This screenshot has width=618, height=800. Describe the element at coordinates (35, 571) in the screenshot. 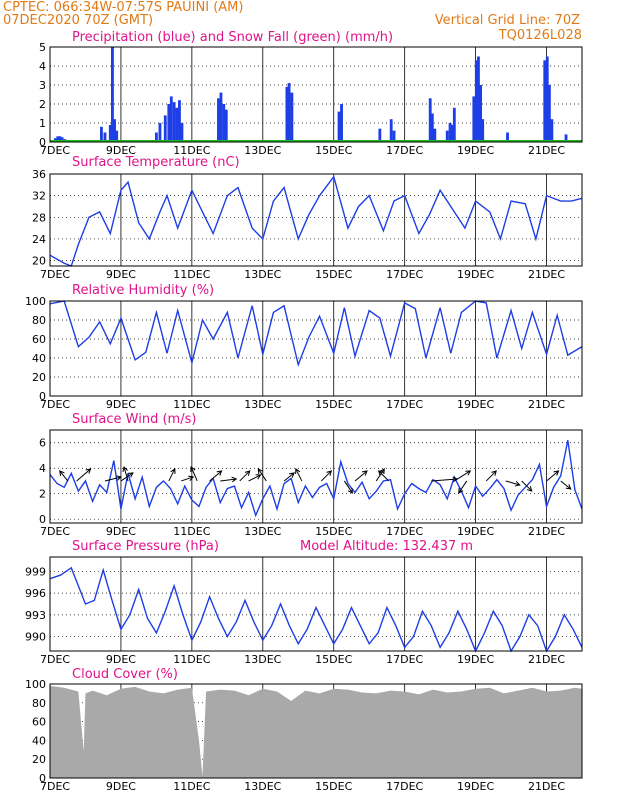

I see `y-tick-label: 999` at that location.